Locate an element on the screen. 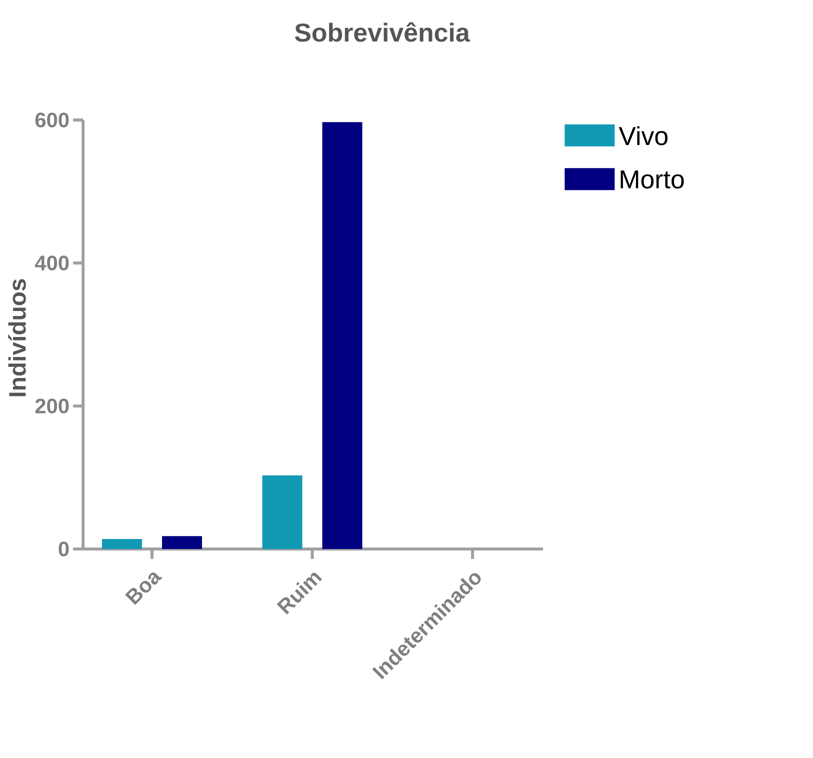 The width and height of the screenshot is (813, 758). y-axis-title: Indivíduos is located at coordinates (17, 337).